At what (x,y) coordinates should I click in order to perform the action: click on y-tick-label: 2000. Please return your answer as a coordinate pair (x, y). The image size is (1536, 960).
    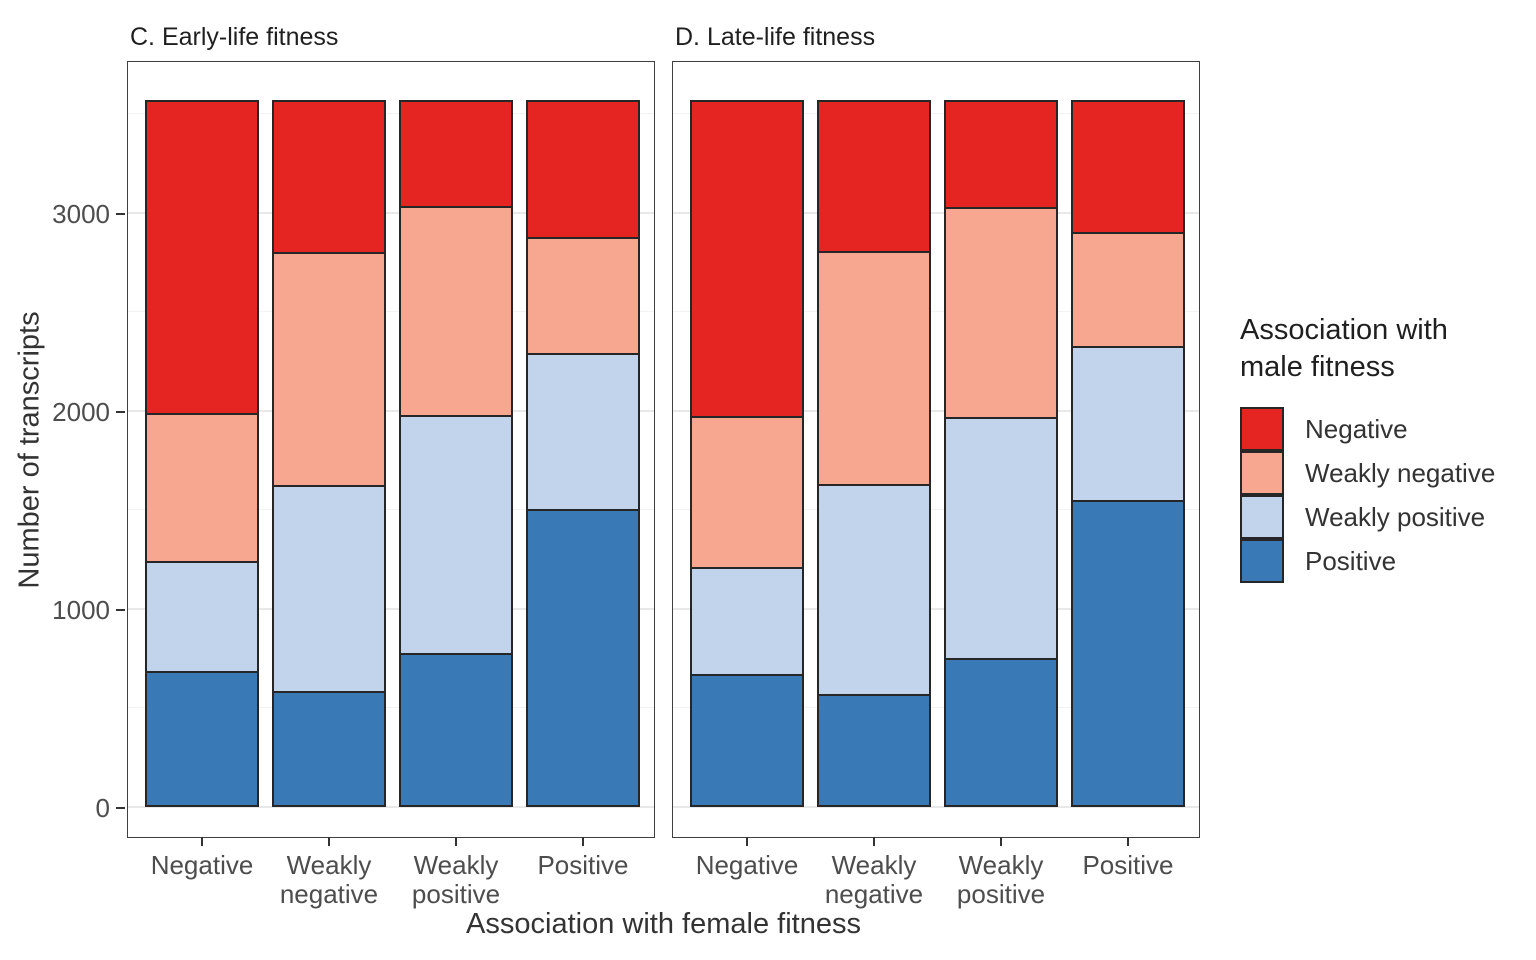
    Looking at the image, I should click on (81, 412).